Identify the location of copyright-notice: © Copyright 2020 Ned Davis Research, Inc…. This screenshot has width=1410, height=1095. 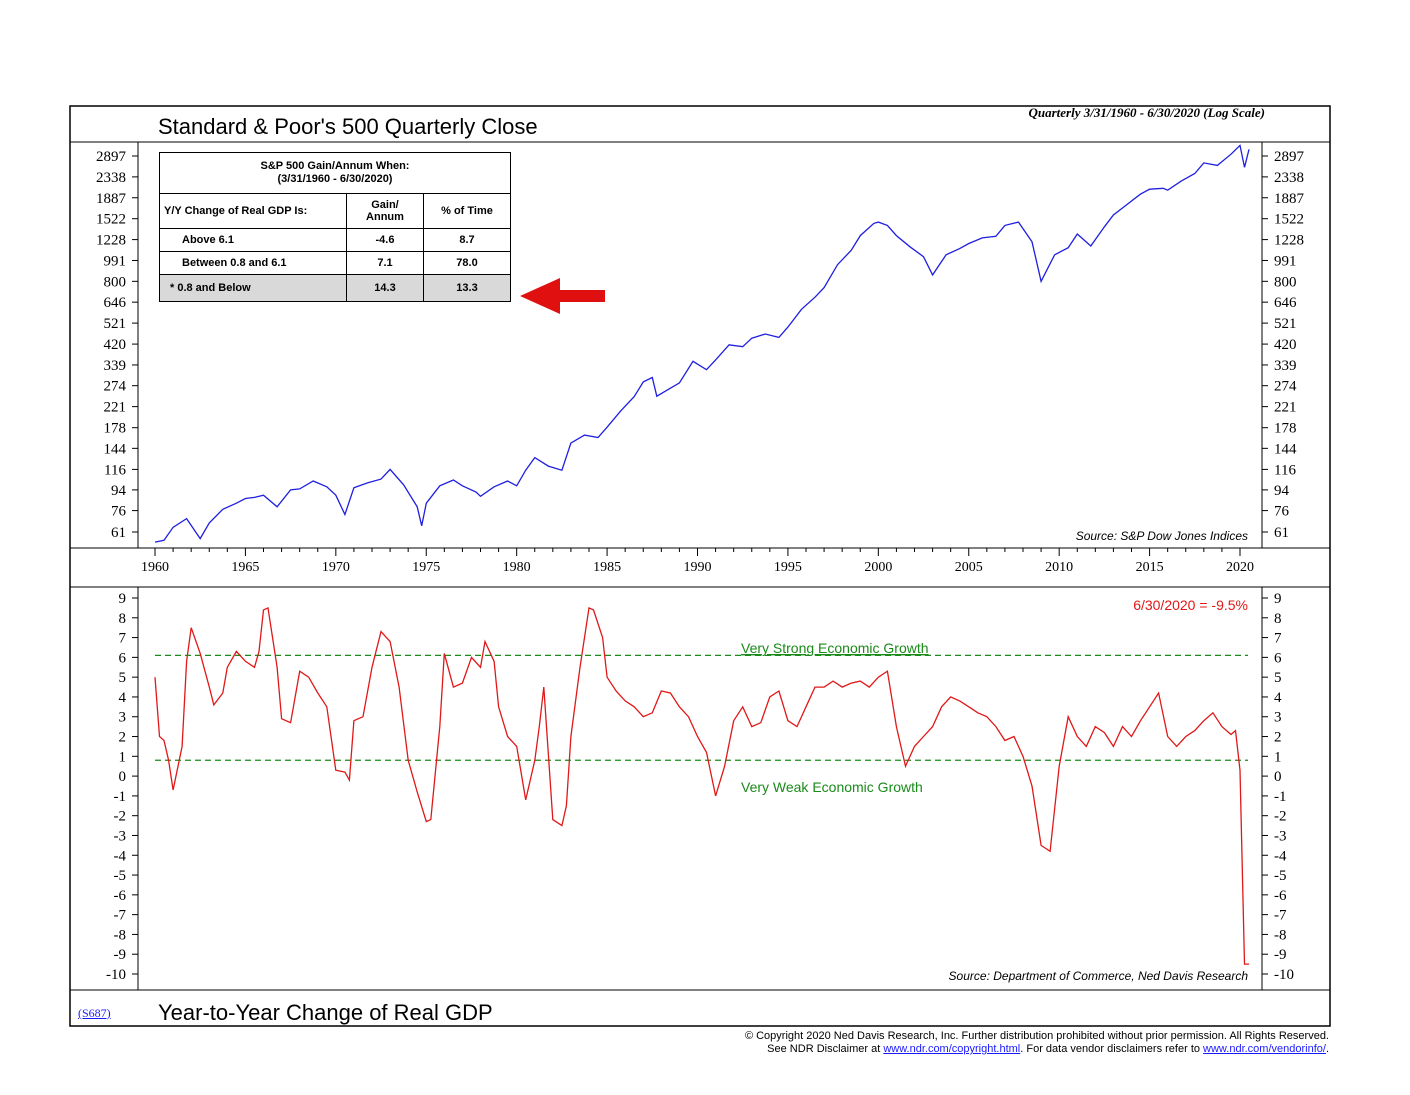
(1037, 1043).